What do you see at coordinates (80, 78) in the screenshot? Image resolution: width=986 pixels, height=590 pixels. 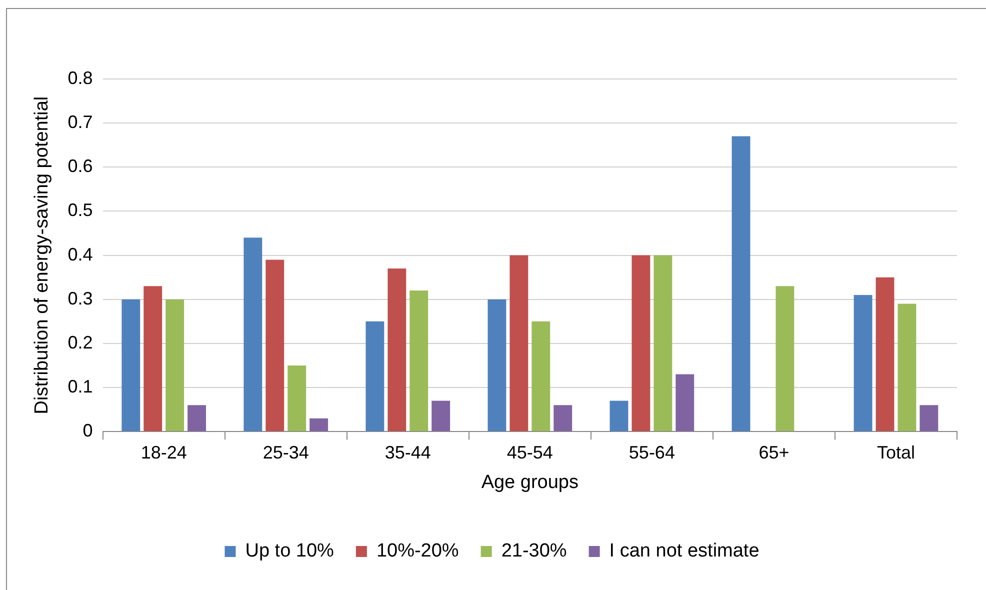 I see `y-tick-label: 0.8` at bounding box center [80, 78].